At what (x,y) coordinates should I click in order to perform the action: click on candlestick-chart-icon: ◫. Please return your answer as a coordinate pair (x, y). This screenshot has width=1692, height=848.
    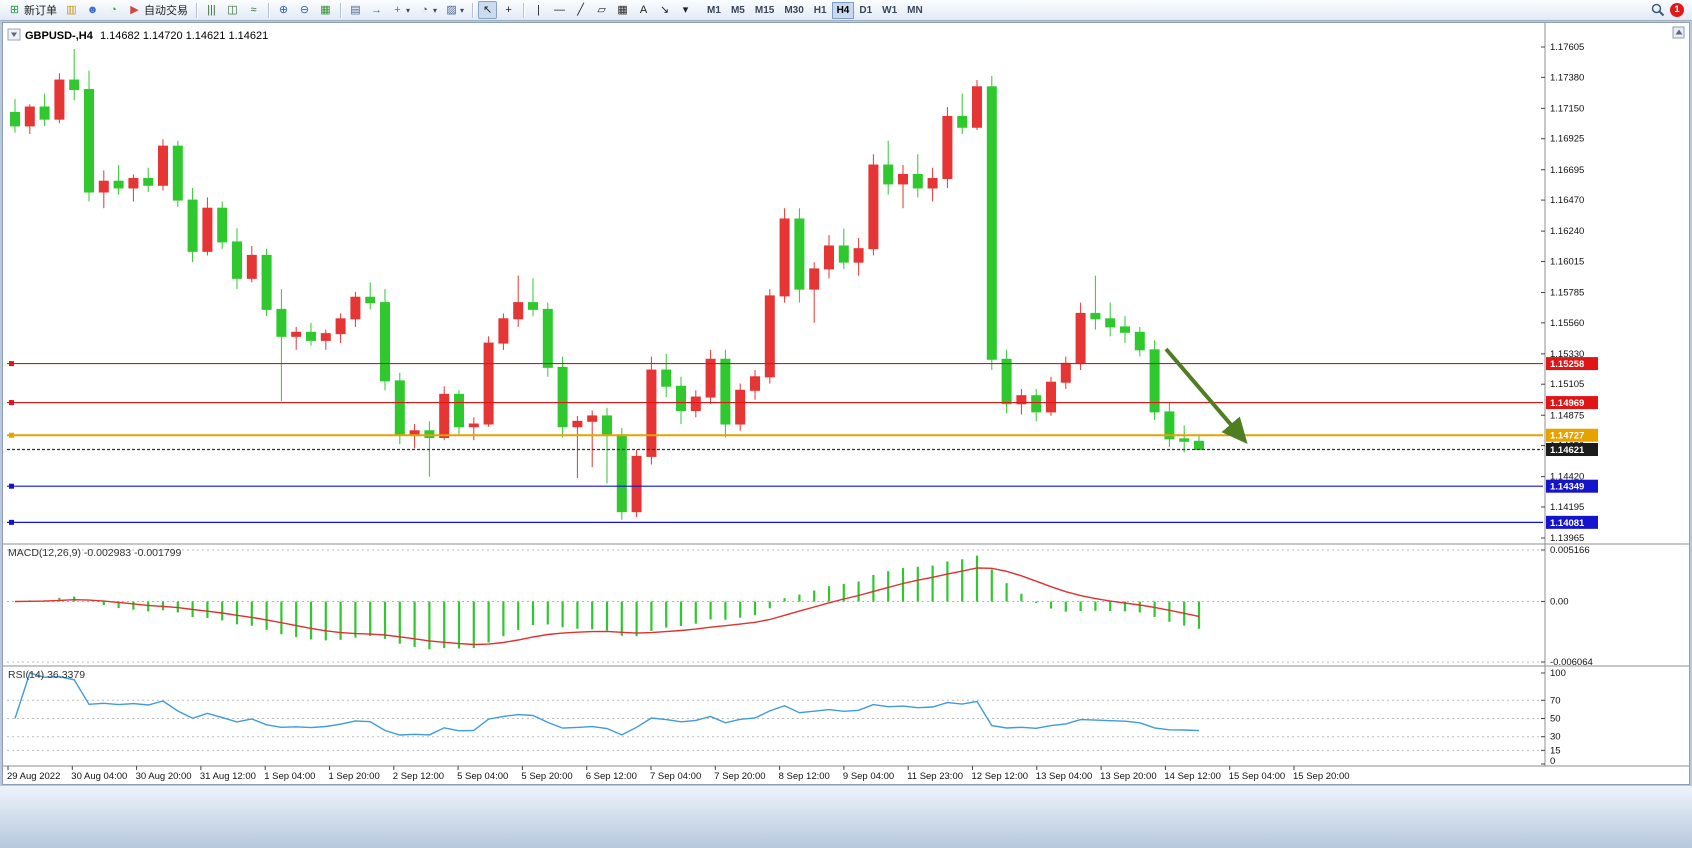
    Looking at the image, I should click on (232, 9).